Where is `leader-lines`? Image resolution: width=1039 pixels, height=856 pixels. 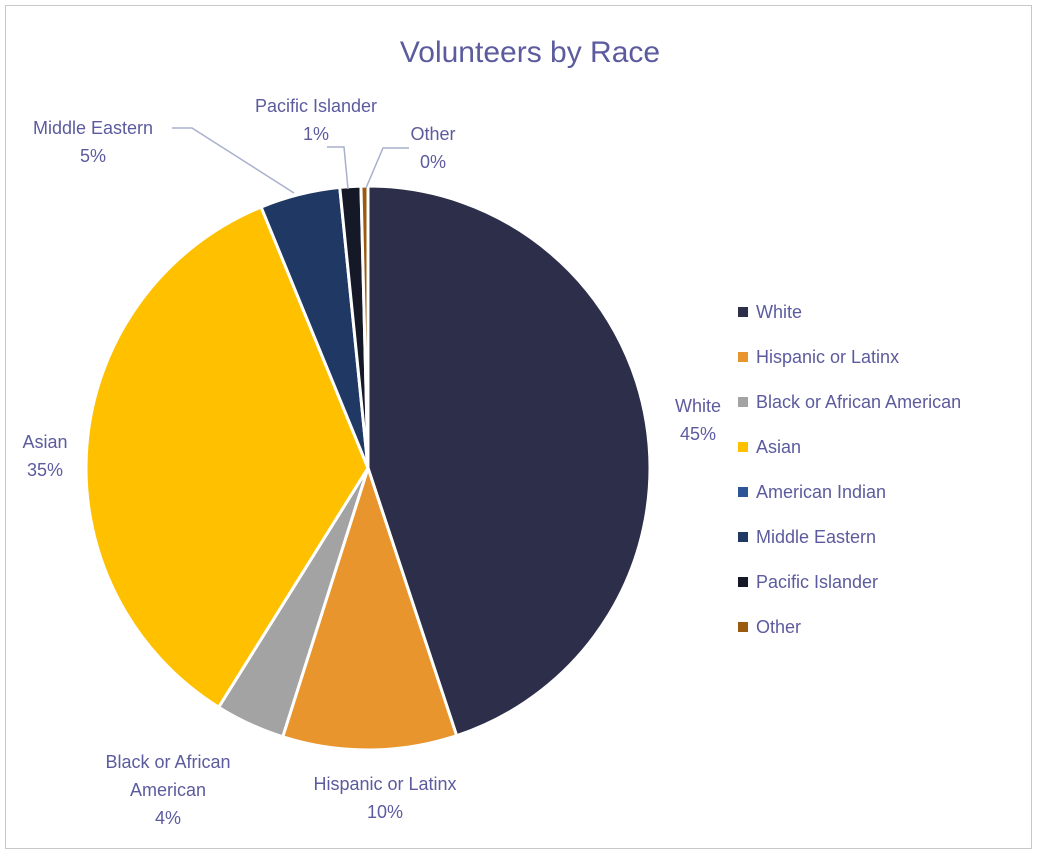 leader-lines is located at coordinates (290, 160).